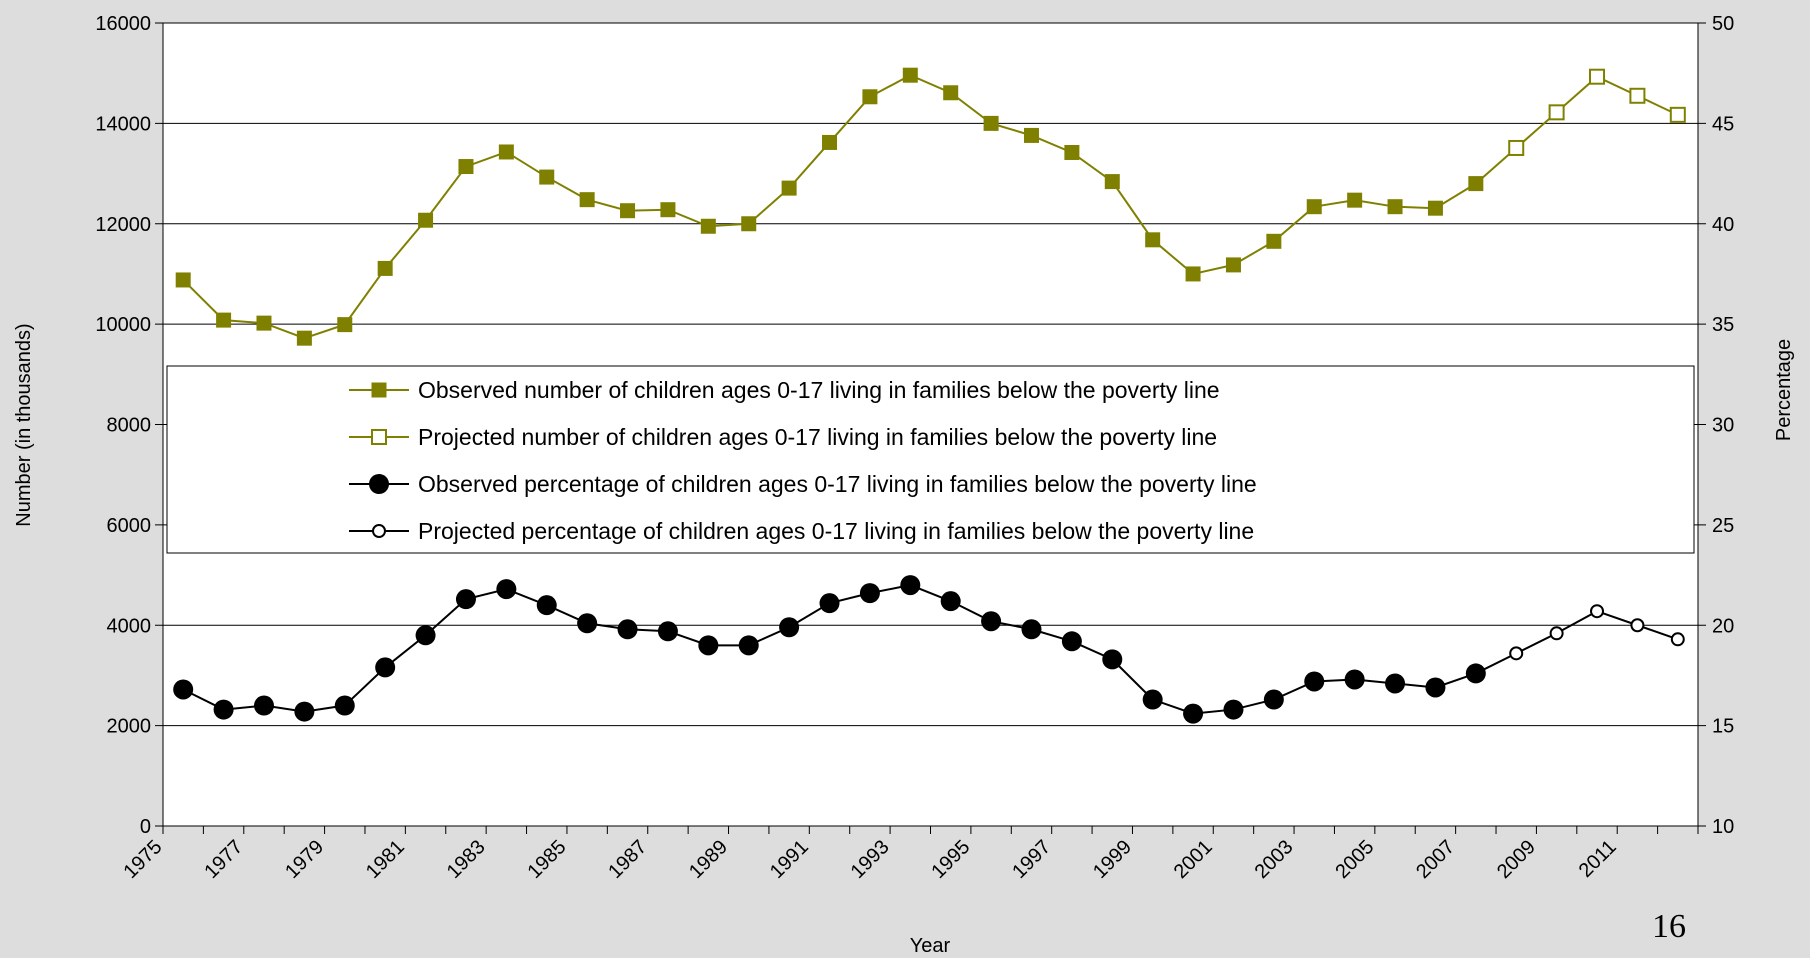 This screenshot has width=1810, height=958. I want to click on right-tick-label: 20, so click(1723, 626).